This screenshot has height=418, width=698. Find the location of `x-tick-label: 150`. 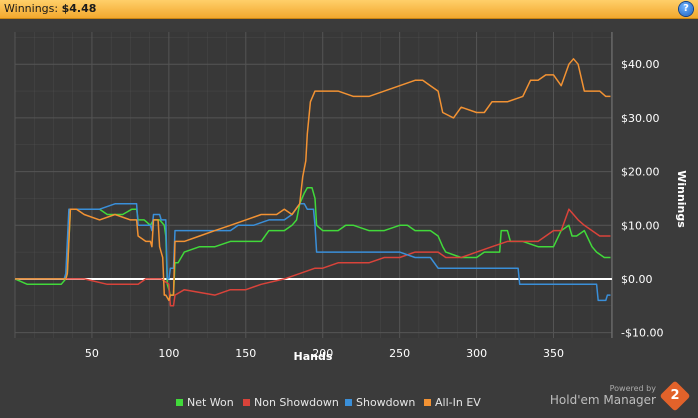

x-tick-label: 150 is located at coordinates (245, 353).